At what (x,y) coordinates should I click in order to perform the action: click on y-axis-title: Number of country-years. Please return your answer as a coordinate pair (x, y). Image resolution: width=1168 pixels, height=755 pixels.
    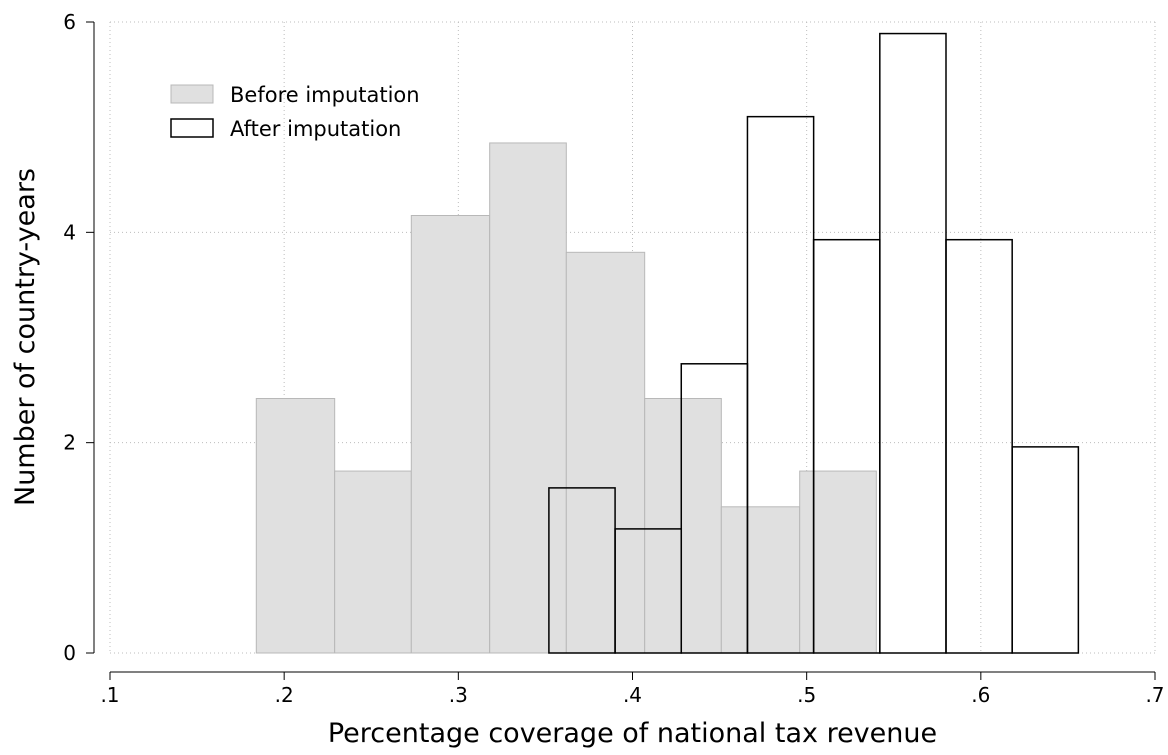
    Looking at the image, I should click on (25, 337).